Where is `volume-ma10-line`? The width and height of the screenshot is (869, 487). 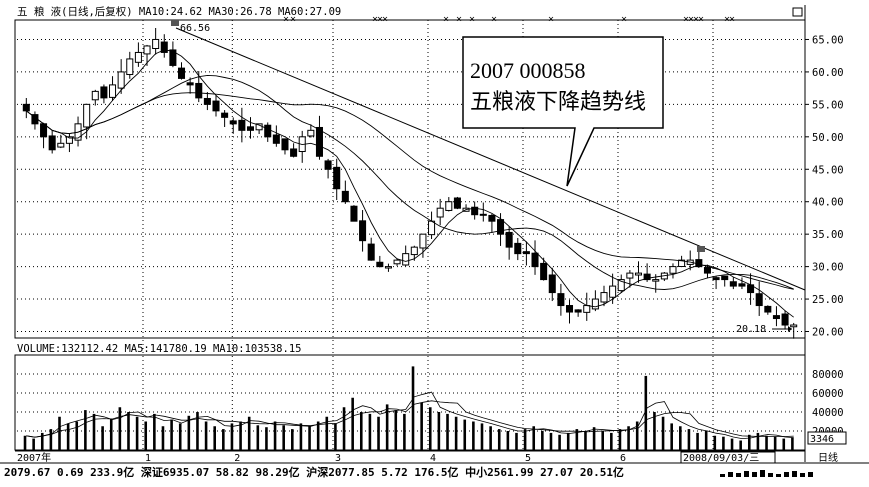
volume-ma10-line is located at coordinates (410, 419).